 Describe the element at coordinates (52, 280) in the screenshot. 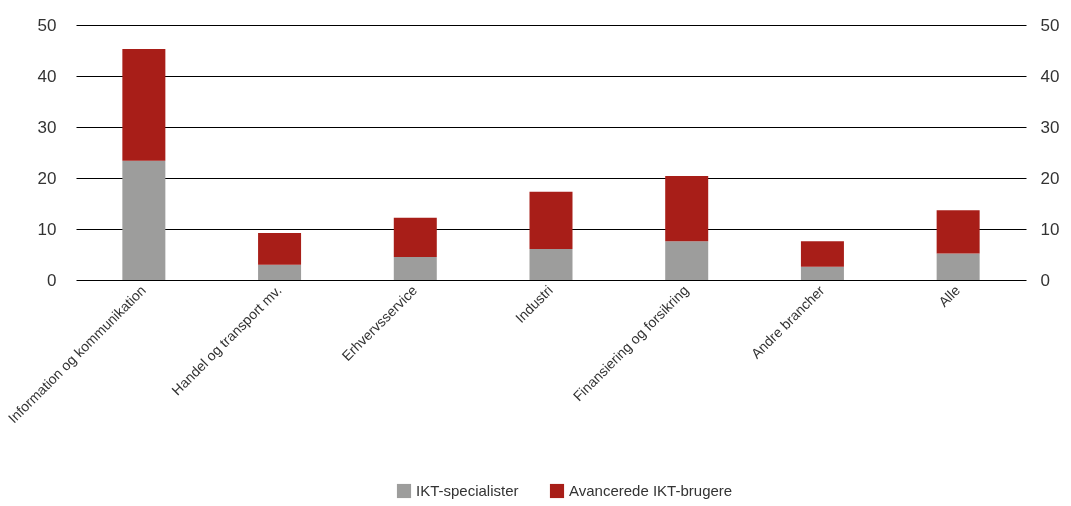

I see `y-tick-label: 0` at that location.